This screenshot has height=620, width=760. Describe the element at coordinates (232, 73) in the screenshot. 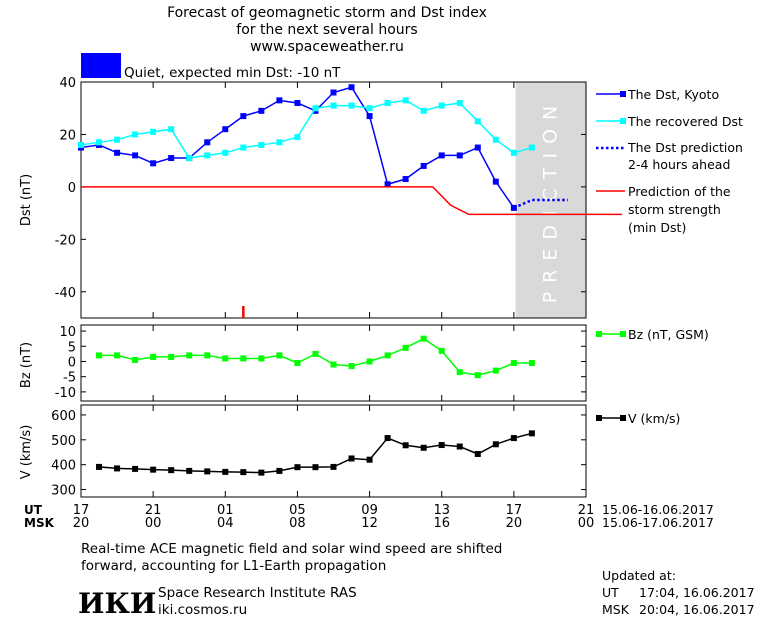

I see `status-text: Quiet, expected min Dst: -10 nT` at that location.